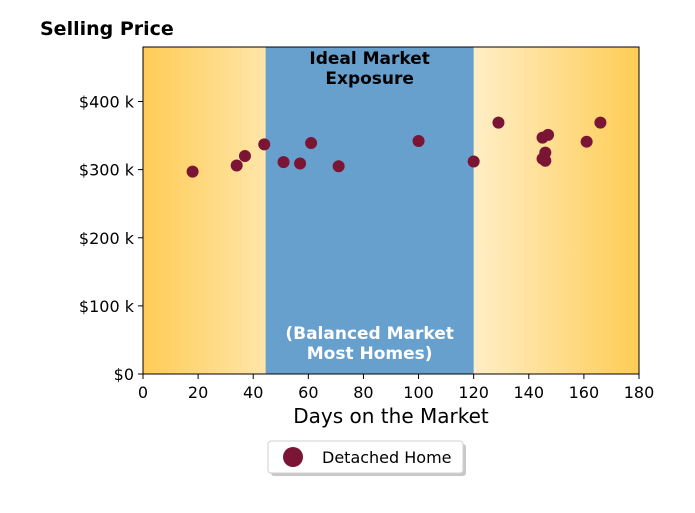 This screenshot has height=513, width=695. Describe the element at coordinates (529, 392) in the screenshot. I see `x-tick-label: 140` at that location.